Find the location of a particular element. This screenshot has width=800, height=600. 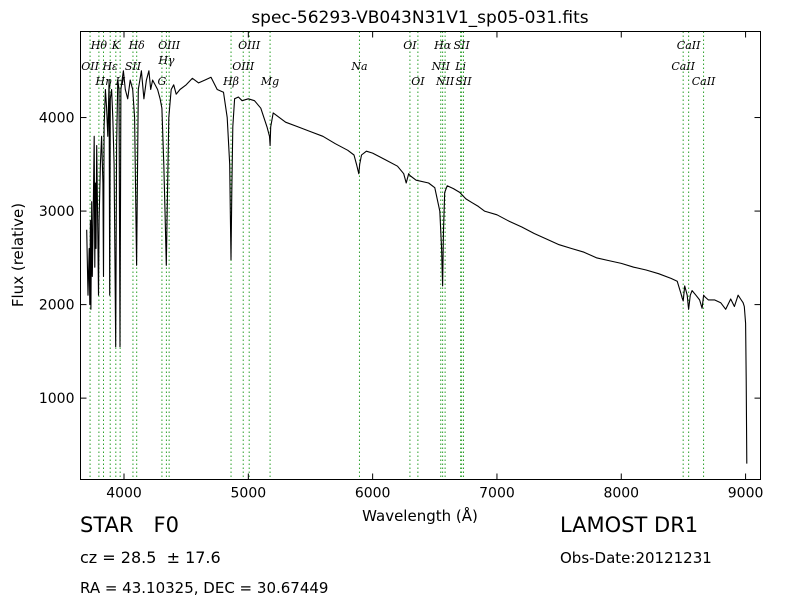

marker-label-2: Hη is located at coordinates (103, 81).